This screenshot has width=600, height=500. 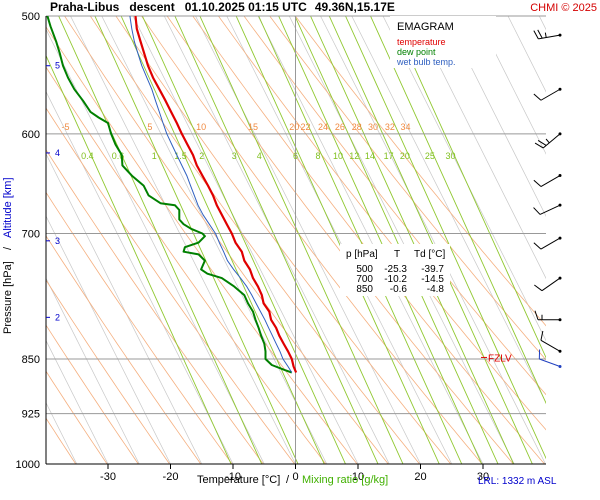 What do you see at coordinates (389, 156) in the screenshot?
I see `mixing-ratio-label: 17` at bounding box center [389, 156].